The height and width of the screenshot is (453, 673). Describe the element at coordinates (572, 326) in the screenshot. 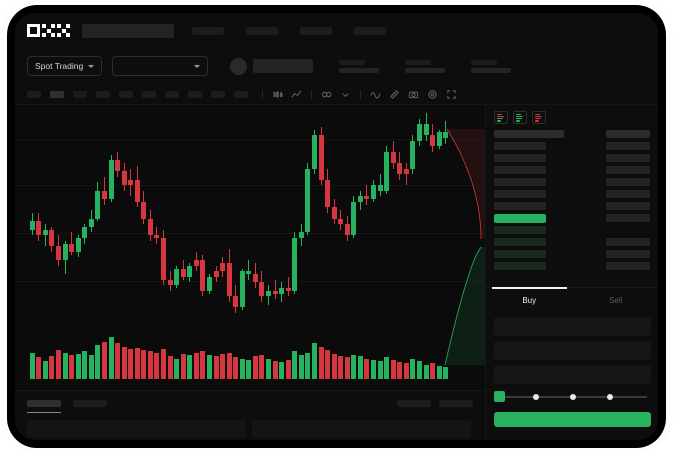

I see `price-field` at that location.